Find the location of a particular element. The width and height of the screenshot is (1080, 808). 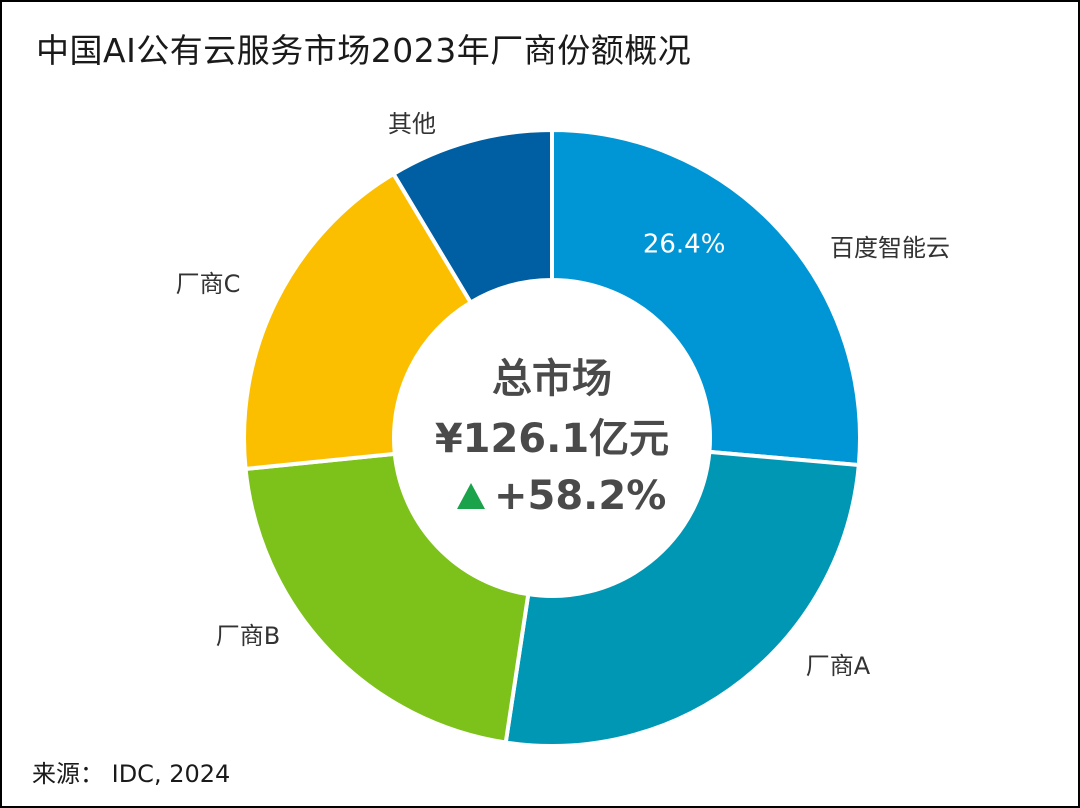

slice-category-label: 厂商B is located at coordinates (248, 636).